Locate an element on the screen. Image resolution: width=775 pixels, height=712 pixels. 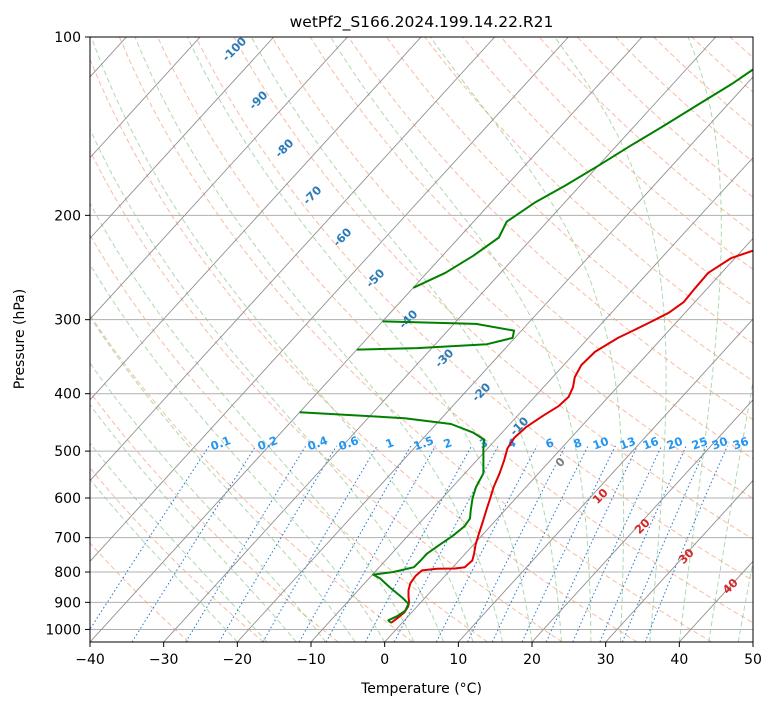
y-tick-label: 300 is located at coordinates (67, 321).